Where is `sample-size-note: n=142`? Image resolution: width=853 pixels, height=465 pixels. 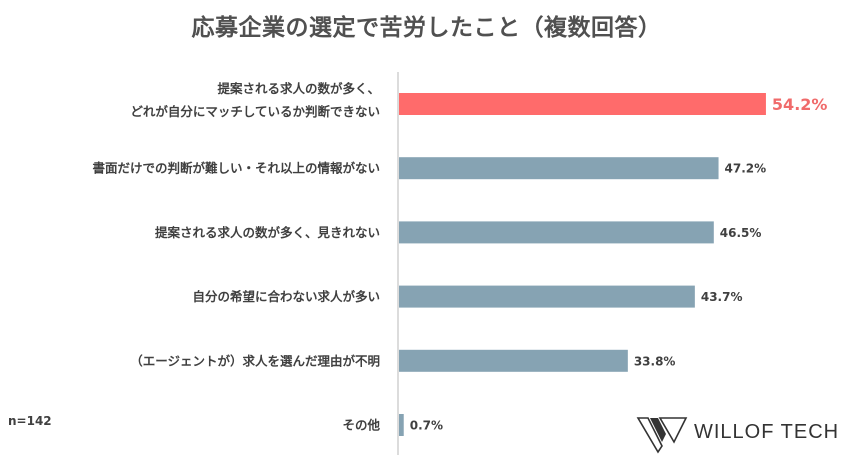 sample-size-note: n=142 is located at coordinates (30, 421).